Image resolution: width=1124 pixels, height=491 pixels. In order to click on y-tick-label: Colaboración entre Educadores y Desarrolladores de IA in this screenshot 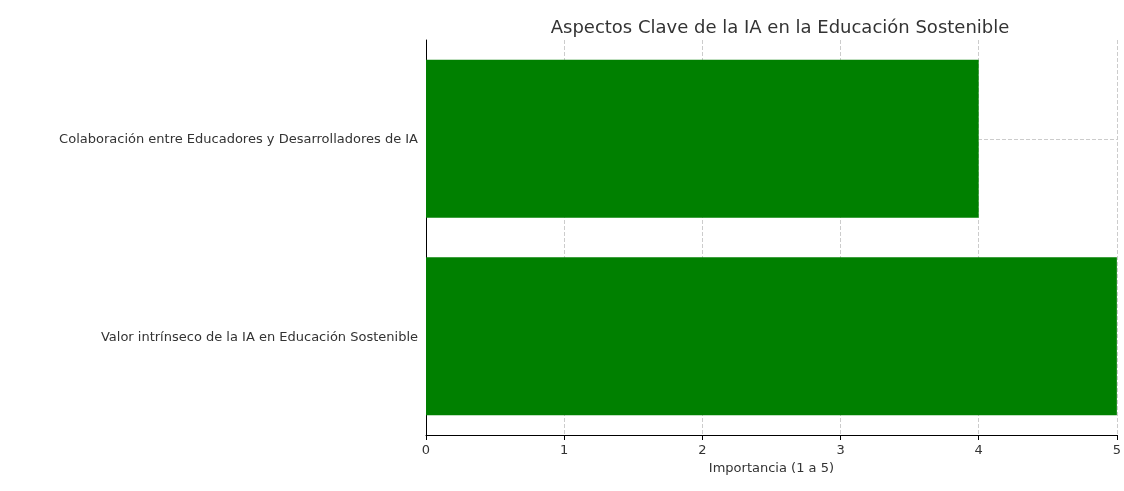, I will do `click(239, 139)`.